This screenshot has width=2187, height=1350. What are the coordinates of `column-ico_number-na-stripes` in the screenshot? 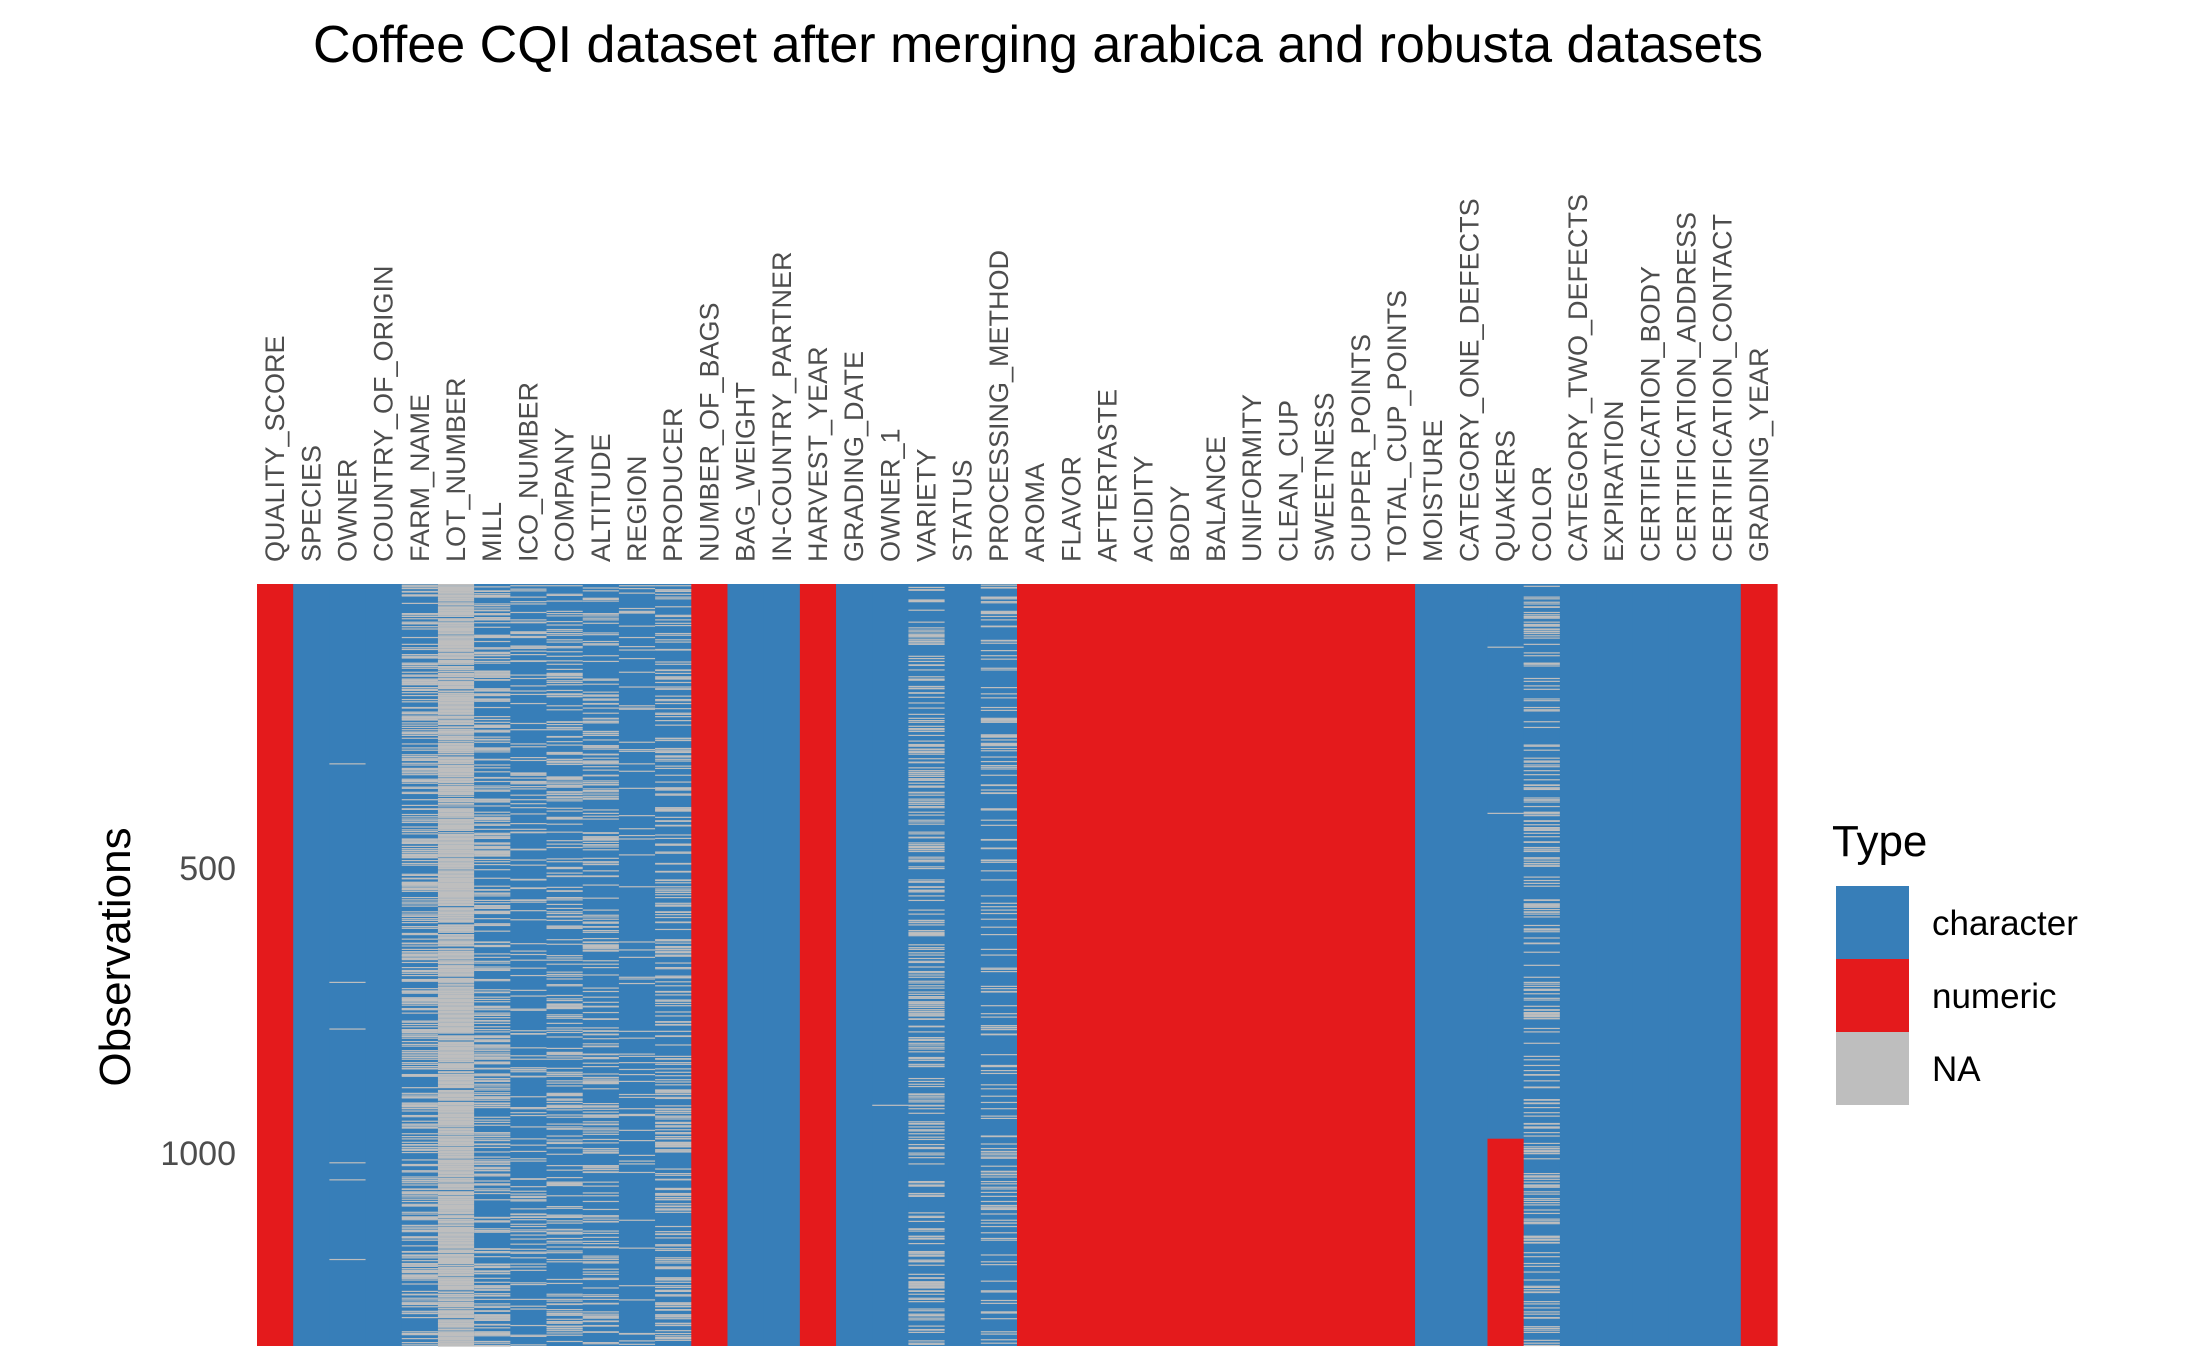 It's located at (528, 965).